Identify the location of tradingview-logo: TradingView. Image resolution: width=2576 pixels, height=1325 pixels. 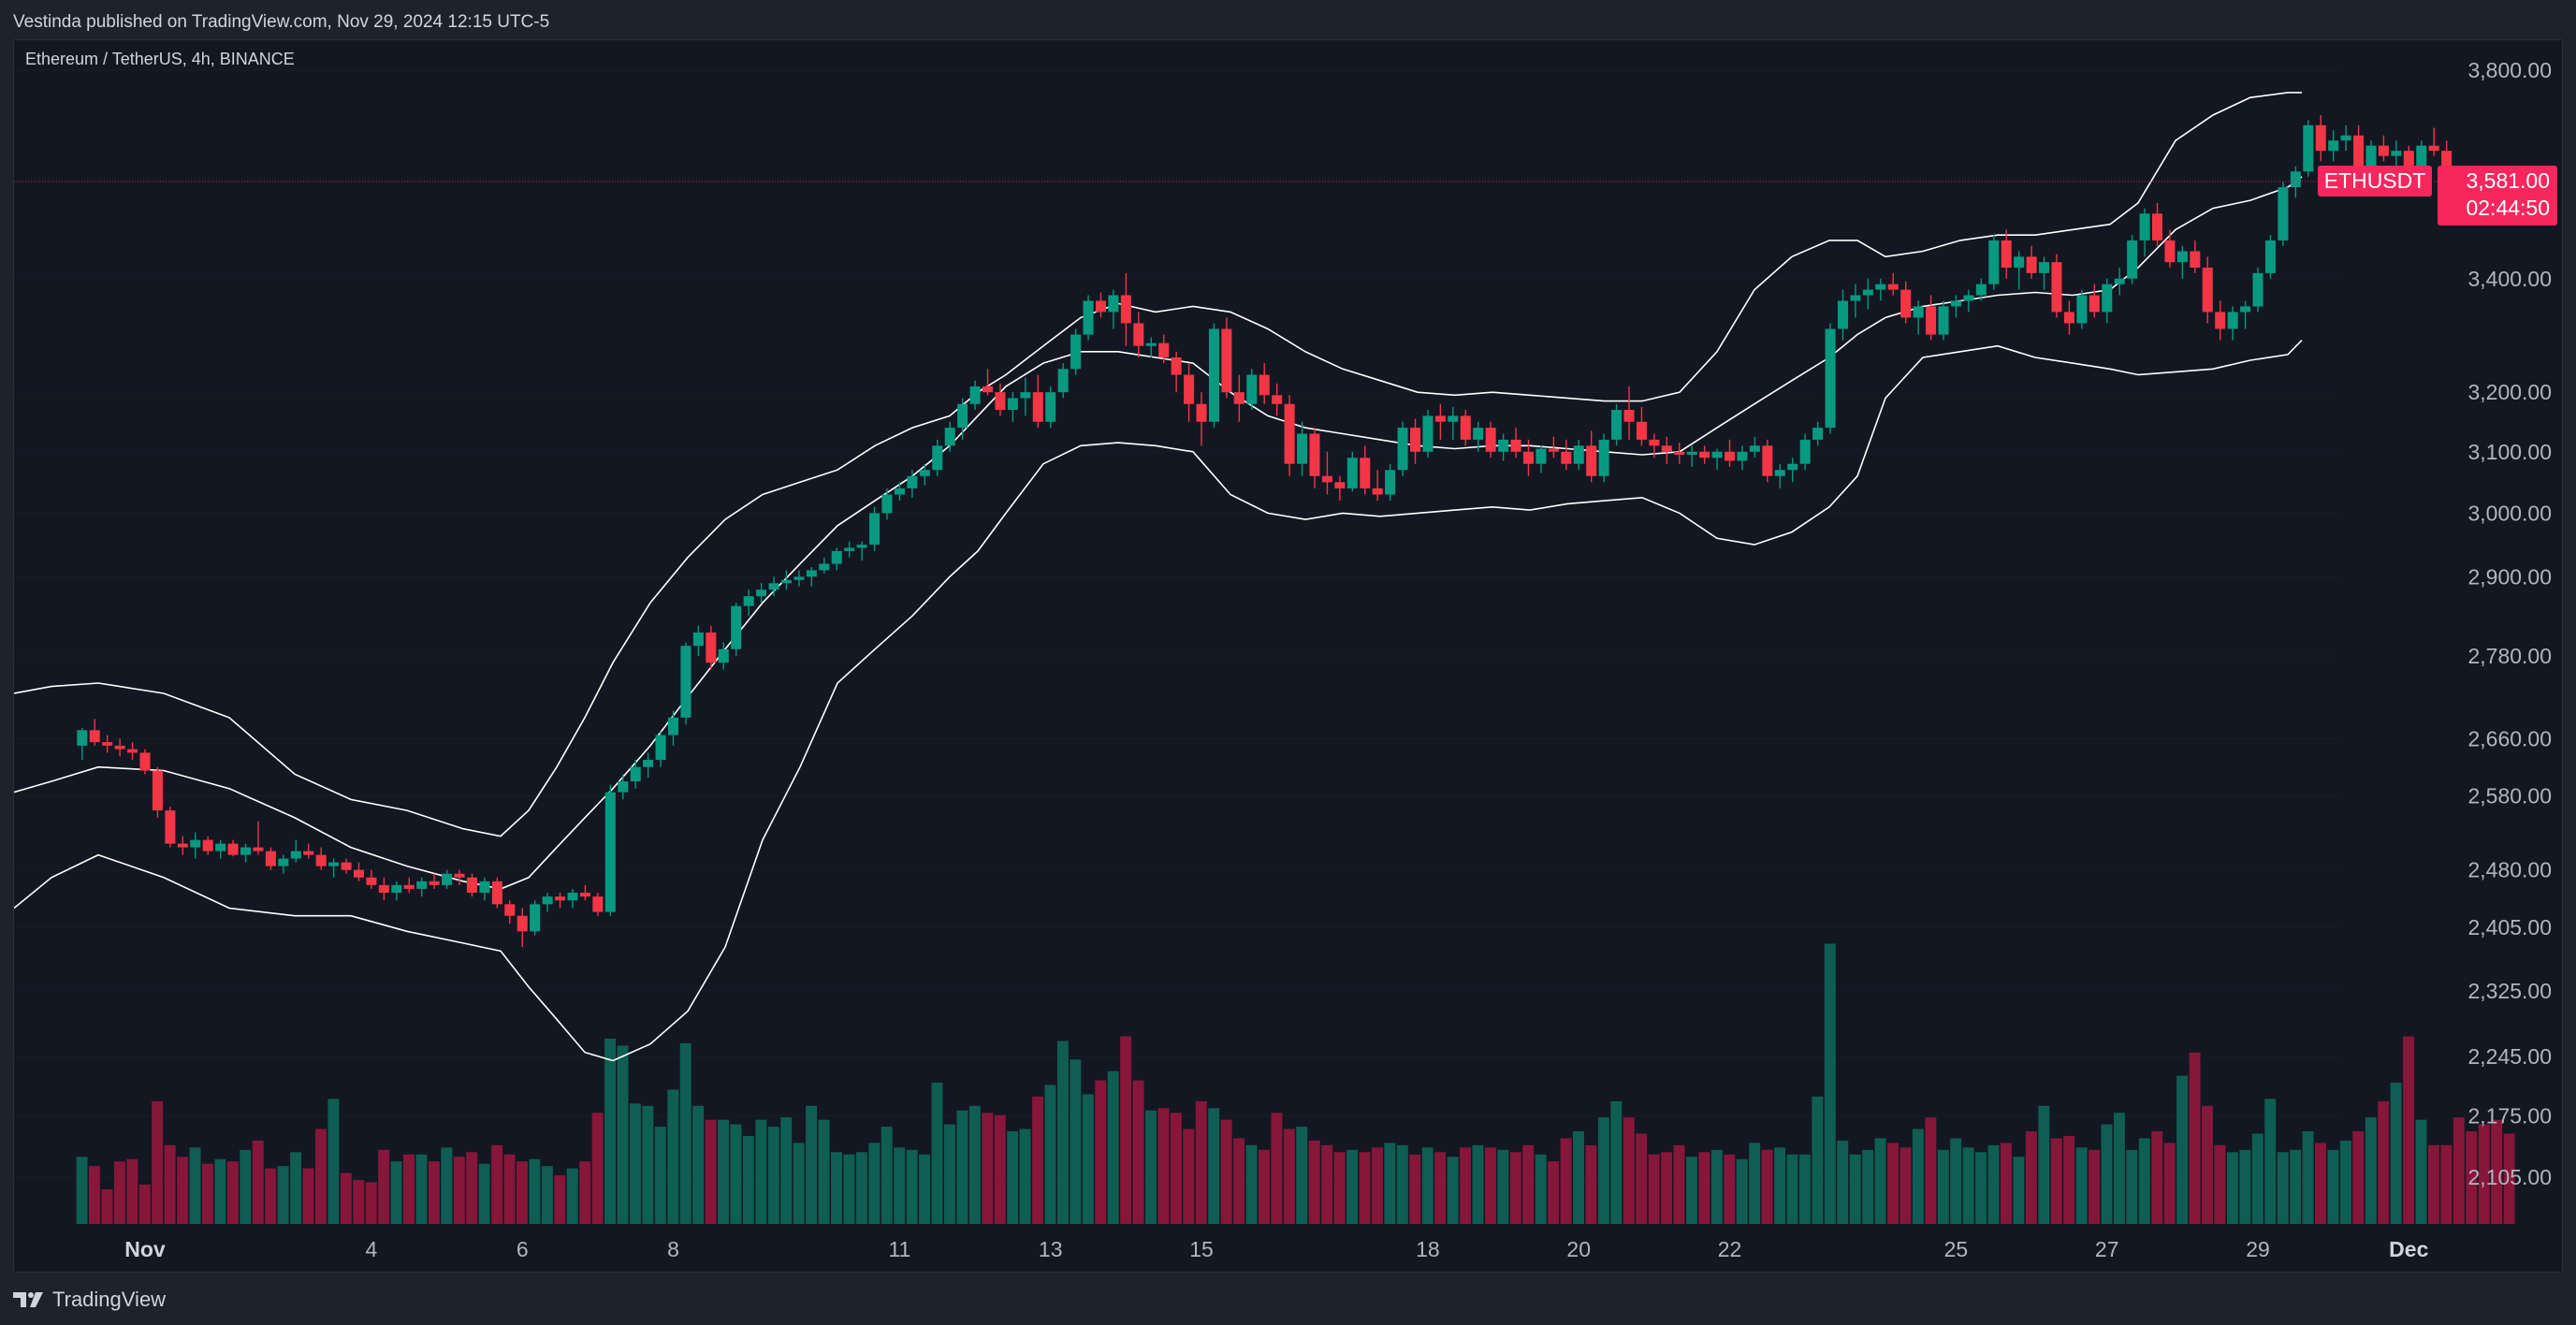
(89, 1300).